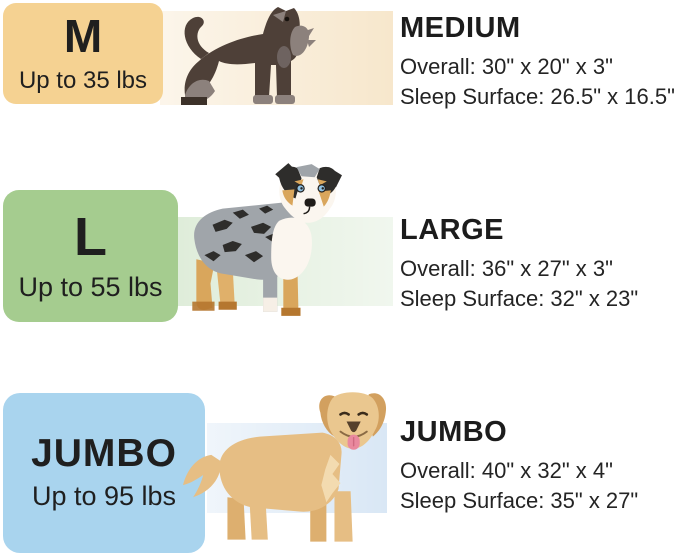 This screenshot has width=679, height=558. I want to click on jumbo-sleep-surface-dimensions: Sleep Surface: 35" x 27", so click(519, 500).